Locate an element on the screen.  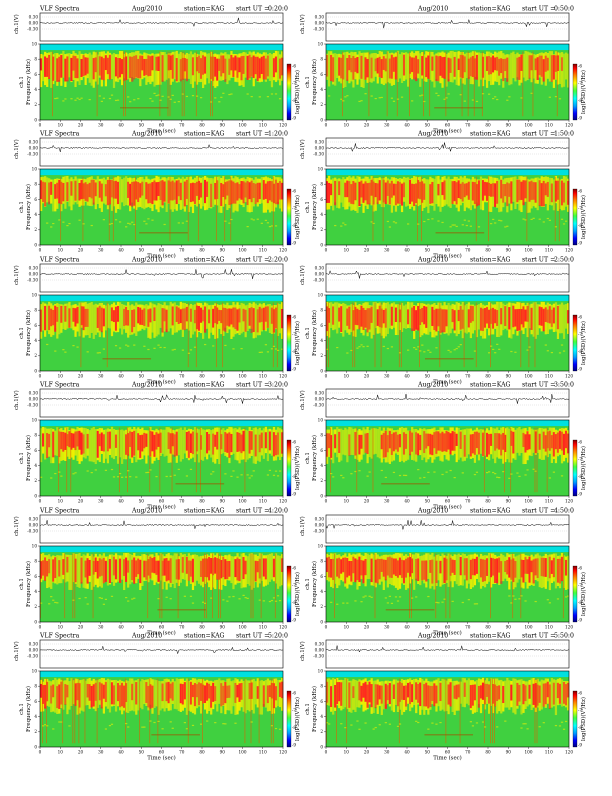
amp-axis-label: ch.1(V) is located at coordinates (16, 275).